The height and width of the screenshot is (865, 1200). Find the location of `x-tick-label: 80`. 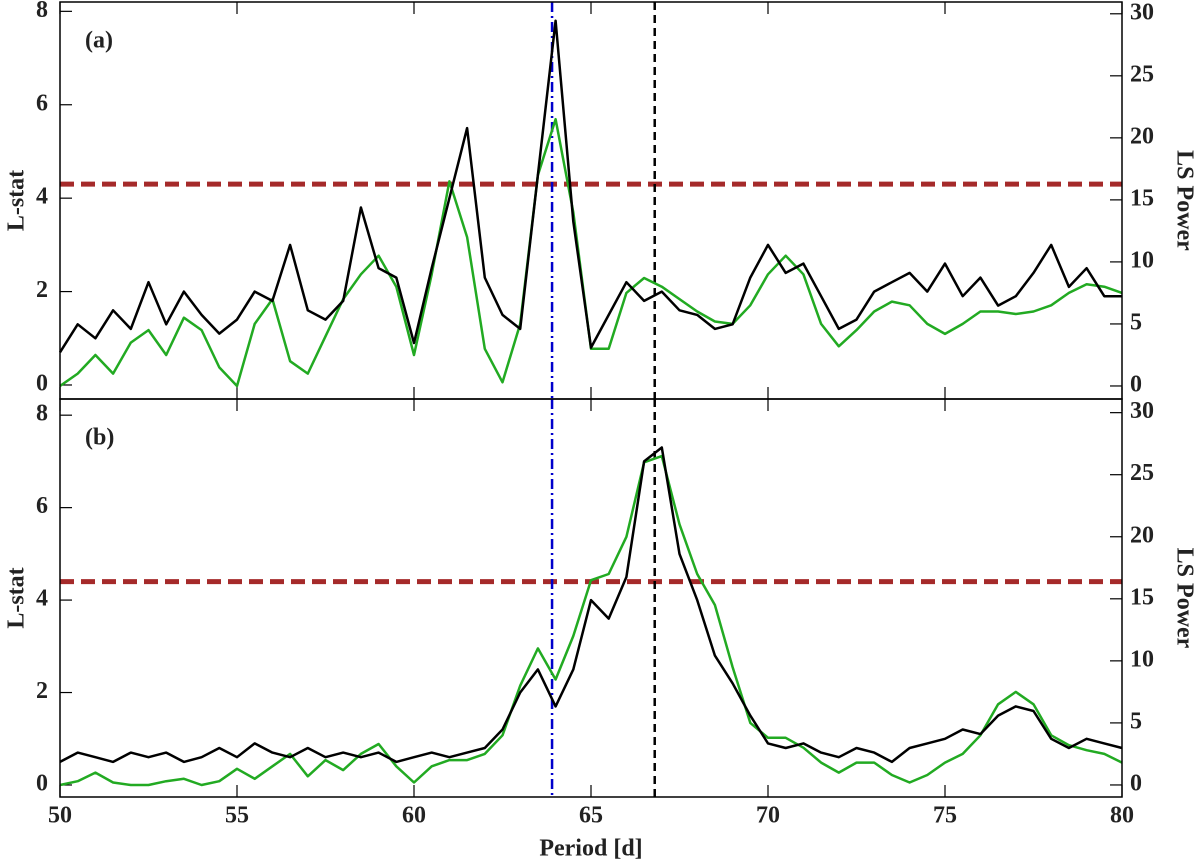

x-tick-label: 80 is located at coordinates (1122, 816).